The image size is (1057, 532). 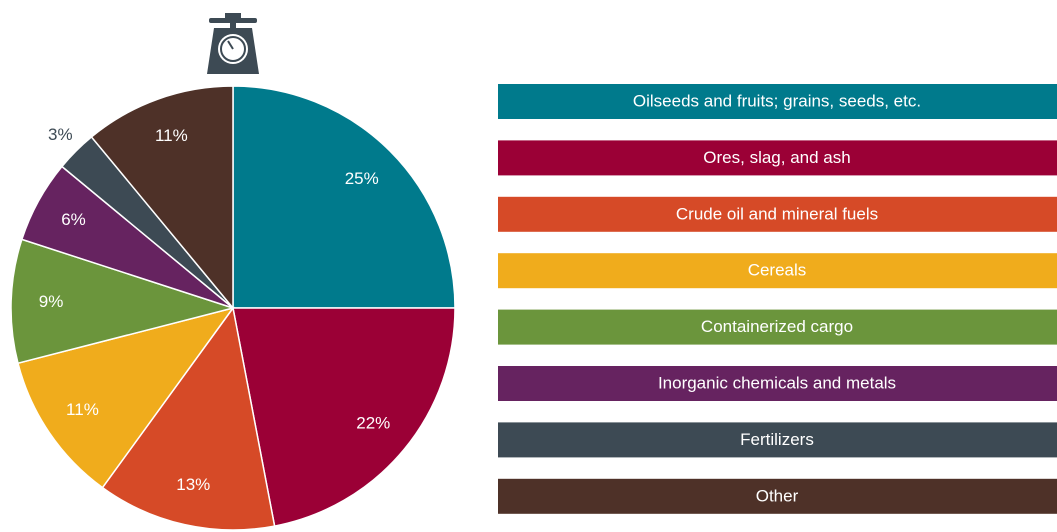 I want to click on legend-label: Inorganic chemicals and metals, so click(x=777, y=382).